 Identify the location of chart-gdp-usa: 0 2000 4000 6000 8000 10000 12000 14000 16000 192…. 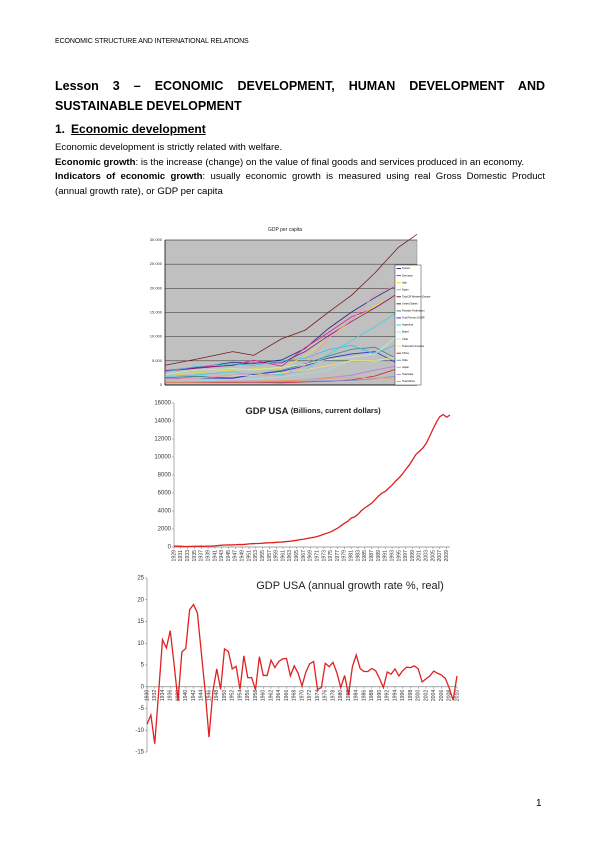
(302, 481).